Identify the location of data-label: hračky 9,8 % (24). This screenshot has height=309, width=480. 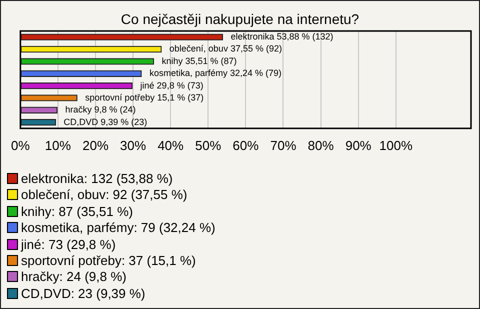
(100, 109).